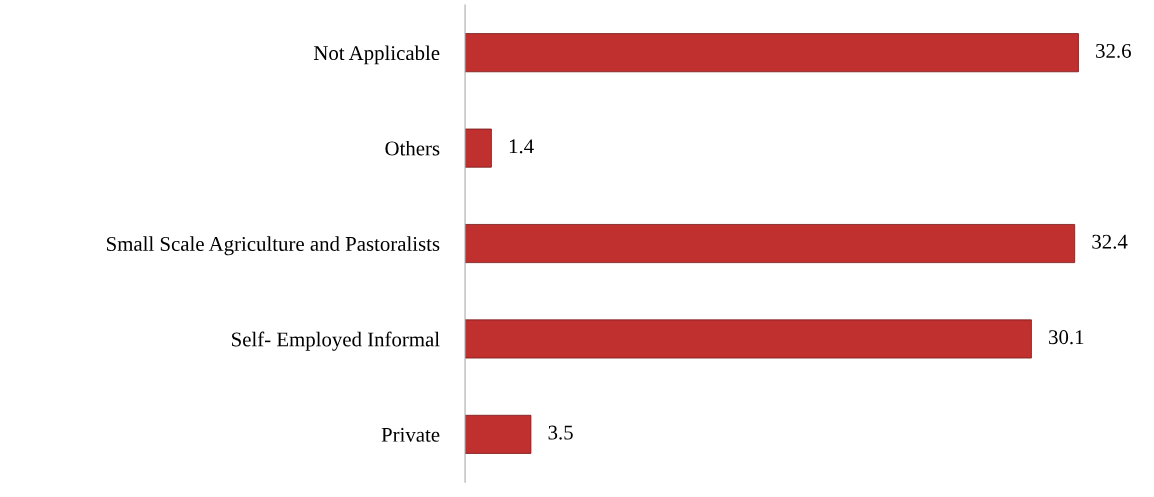 The height and width of the screenshot is (497, 1154). I want to click on y-tick-label: Others, so click(412, 148).